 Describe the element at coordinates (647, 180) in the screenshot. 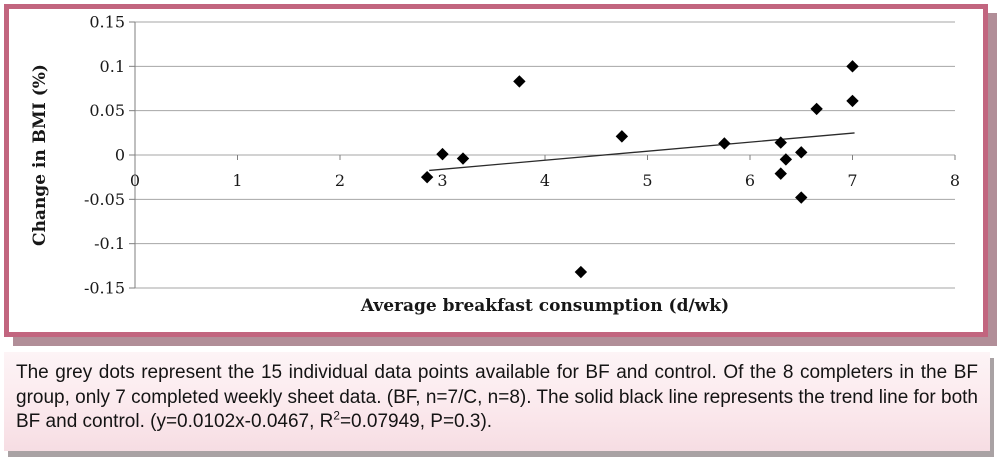

I see `x-tick-label: 5` at that location.